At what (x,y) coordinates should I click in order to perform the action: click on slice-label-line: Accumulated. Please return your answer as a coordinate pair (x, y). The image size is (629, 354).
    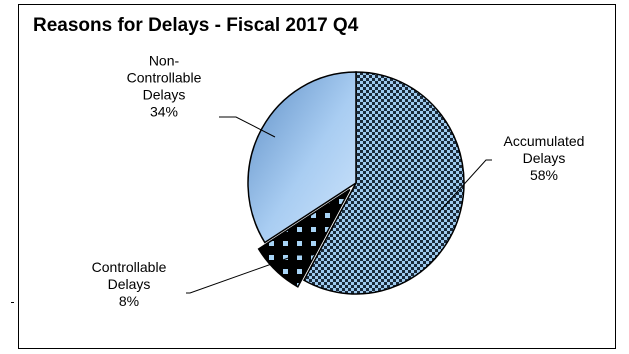
    Looking at the image, I should click on (544, 141).